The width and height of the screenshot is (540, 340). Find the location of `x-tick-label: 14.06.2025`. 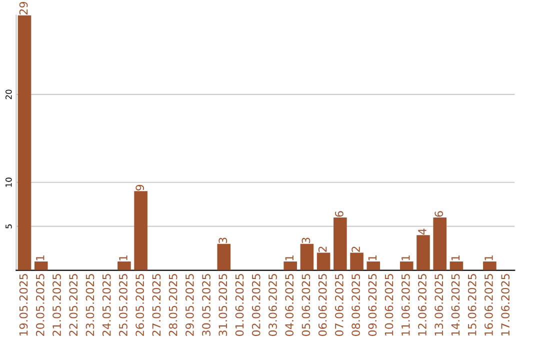

x-tick-label: 14.06.2025 is located at coordinates (455, 305).